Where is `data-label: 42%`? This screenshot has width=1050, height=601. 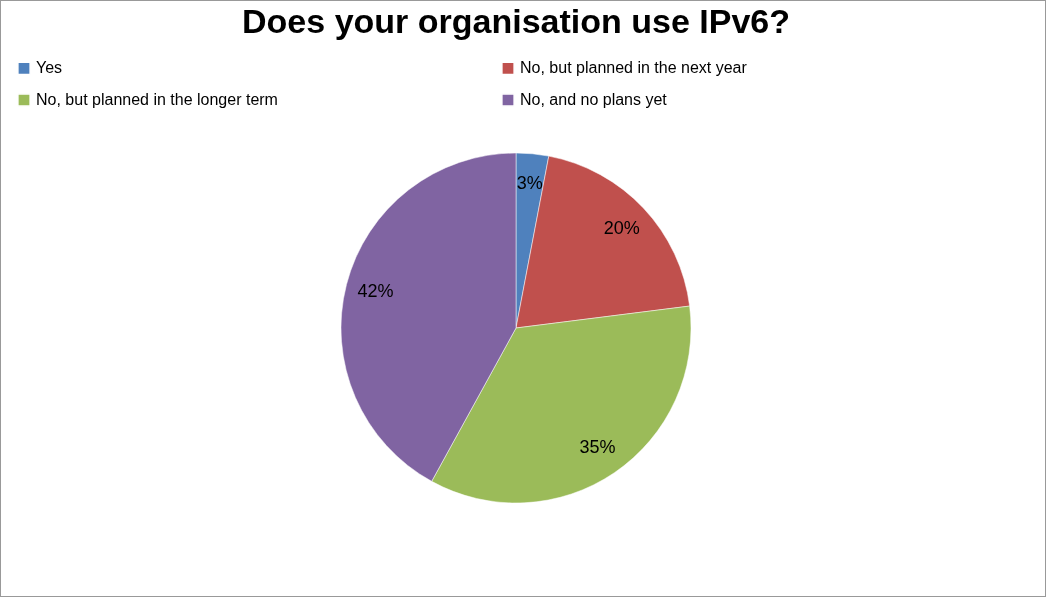
data-label: 42% is located at coordinates (375, 290).